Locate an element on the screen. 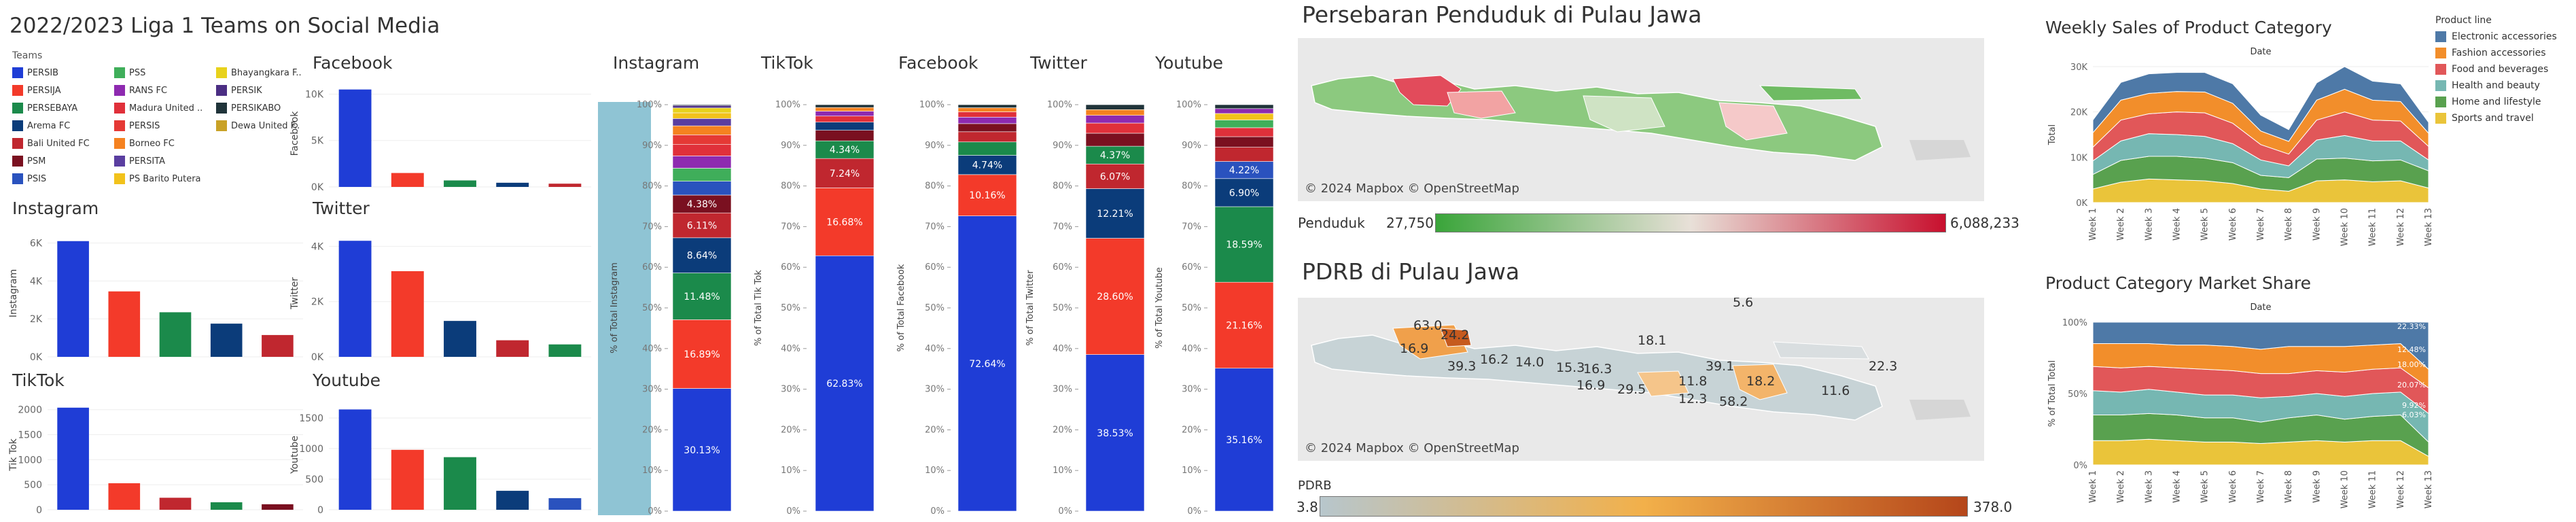  bali-land is located at coordinates (1940, 410).